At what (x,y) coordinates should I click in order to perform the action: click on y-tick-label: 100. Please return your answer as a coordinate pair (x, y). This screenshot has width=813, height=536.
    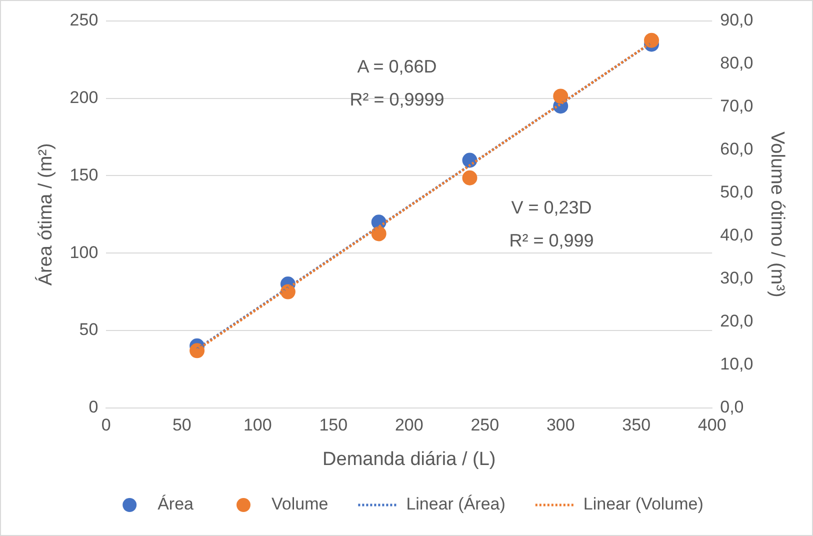
    Looking at the image, I should click on (84, 252).